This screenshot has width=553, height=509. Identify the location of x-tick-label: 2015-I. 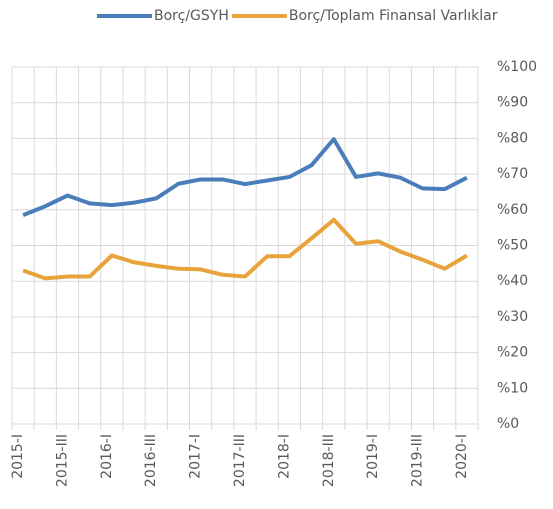
(18, 456).